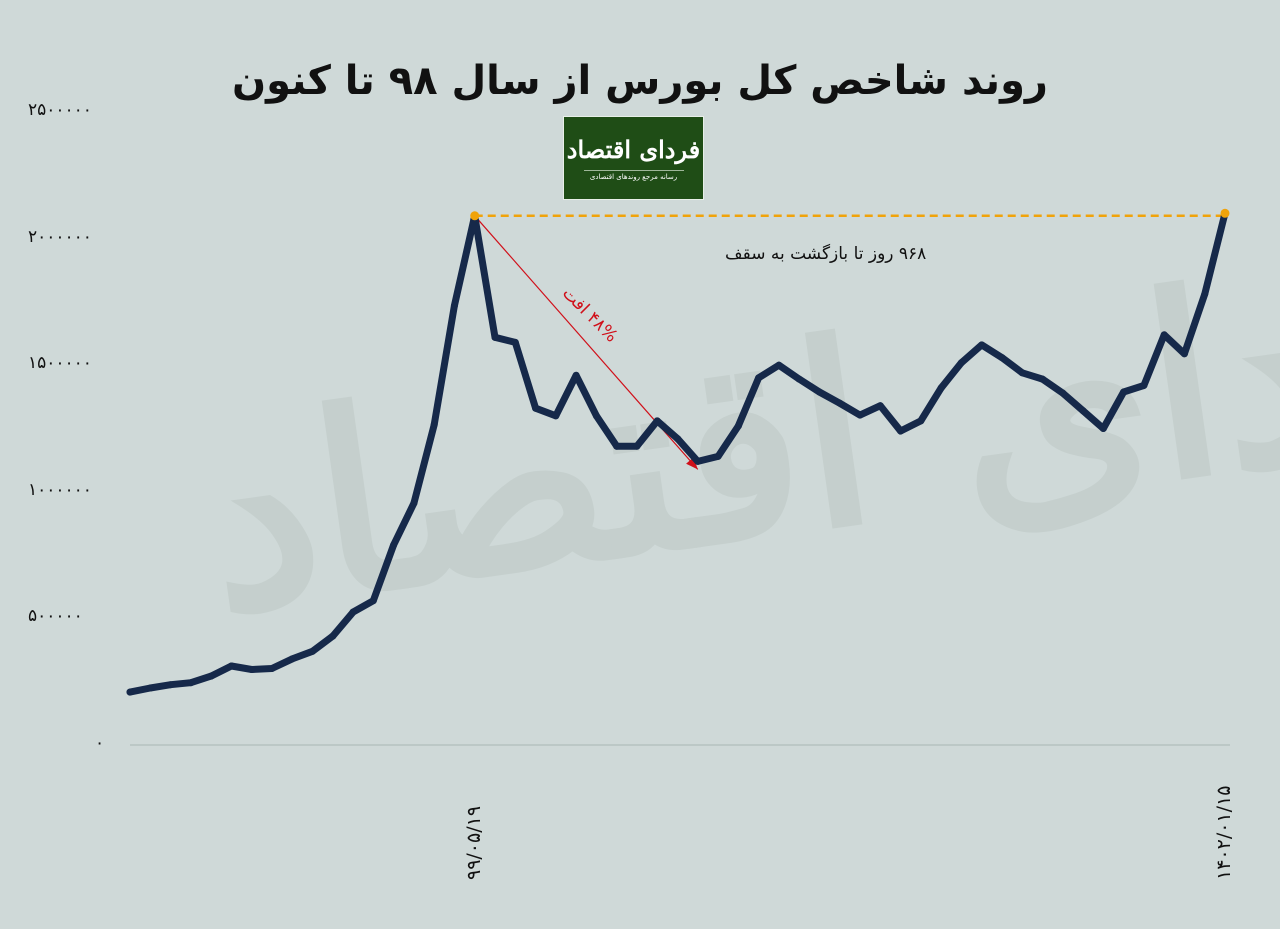 Image resolution: width=1280 pixels, height=929 pixels. I want to click on logo: فردای اقتصاد رسانه مرجع روندهای اقتصادی, so click(633, 158).